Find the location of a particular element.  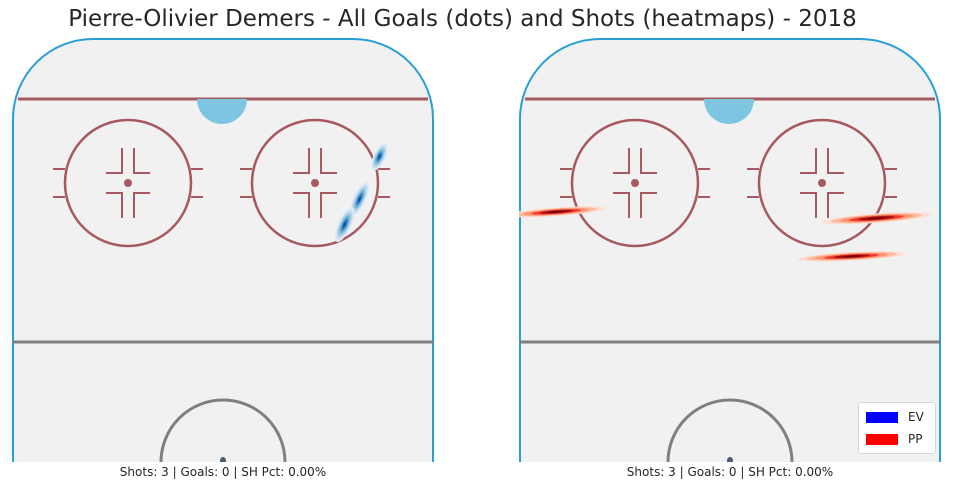

caption-ev: Shots: 3 | Goals: 0 | SH Pct: 0.00% is located at coordinates (223, 472).